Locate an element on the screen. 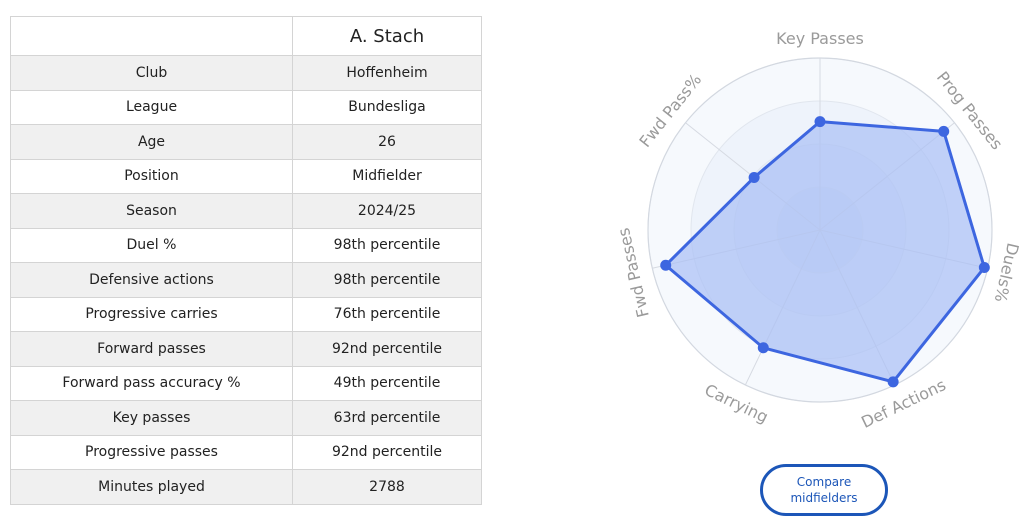  row-label: League is located at coordinates (151, 107).